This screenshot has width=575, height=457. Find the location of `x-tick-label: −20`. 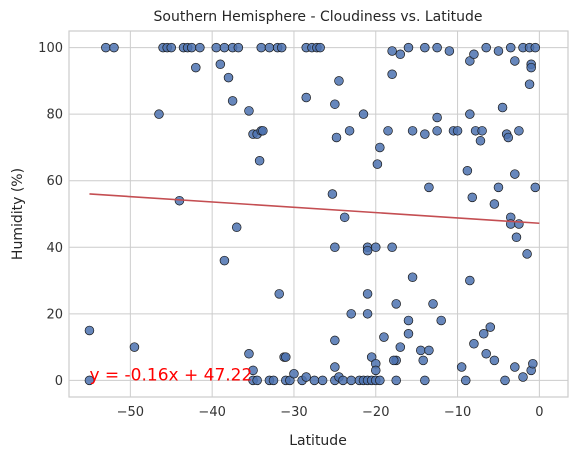

x-tick-label: −20 is located at coordinates (375, 412).